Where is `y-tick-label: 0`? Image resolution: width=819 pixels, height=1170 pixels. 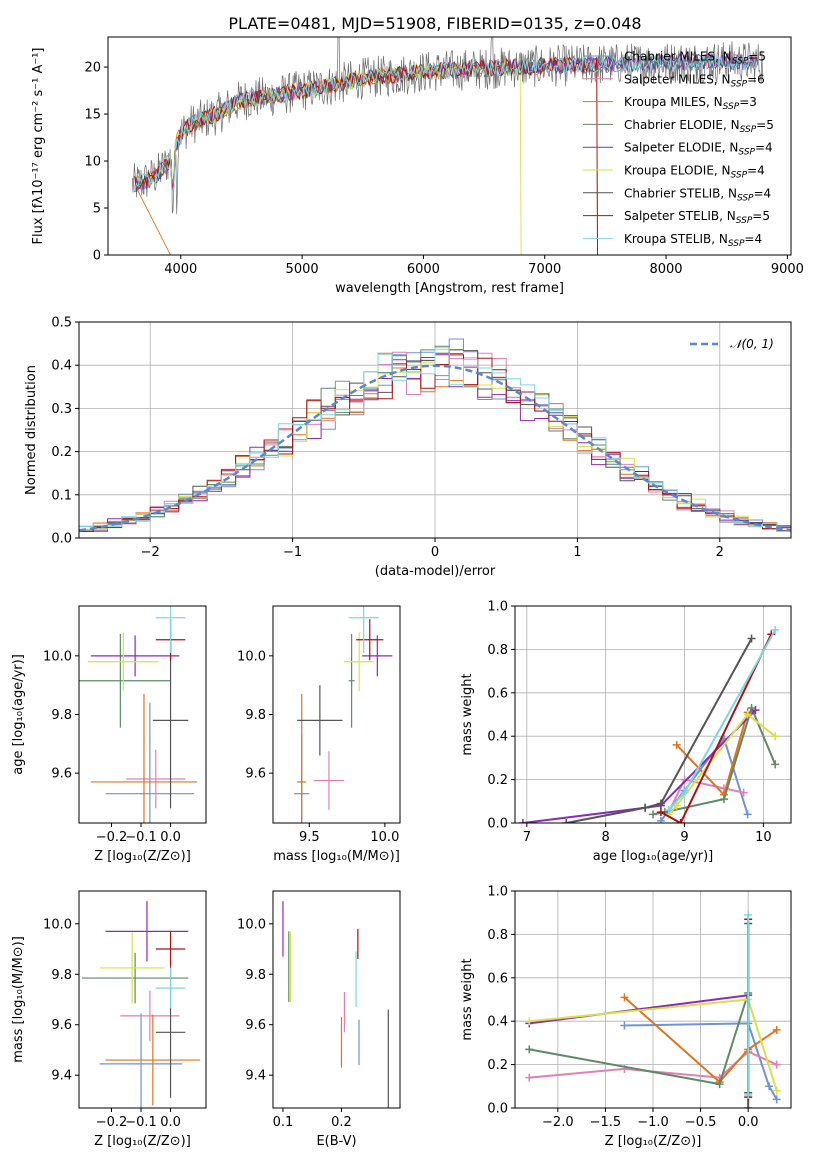 y-tick-label: 0 is located at coordinates (97, 256).